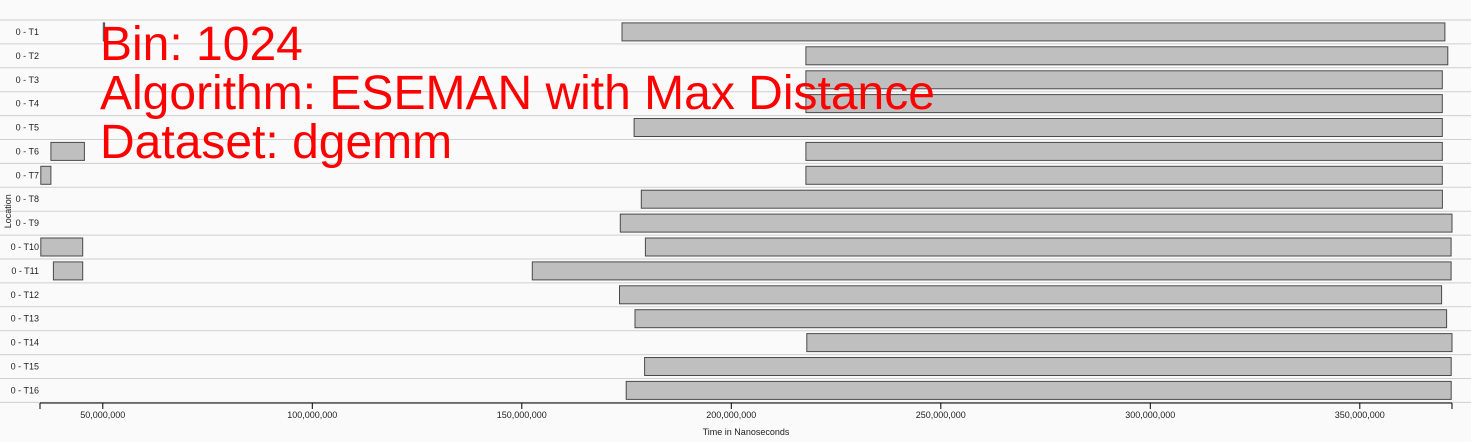 The width and height of the screenshot is (1471, 442). What do you see at coordinates (27, 128) in the screenshot?
I see `row-label: 0 - T5` at bounding box center [27, 128].